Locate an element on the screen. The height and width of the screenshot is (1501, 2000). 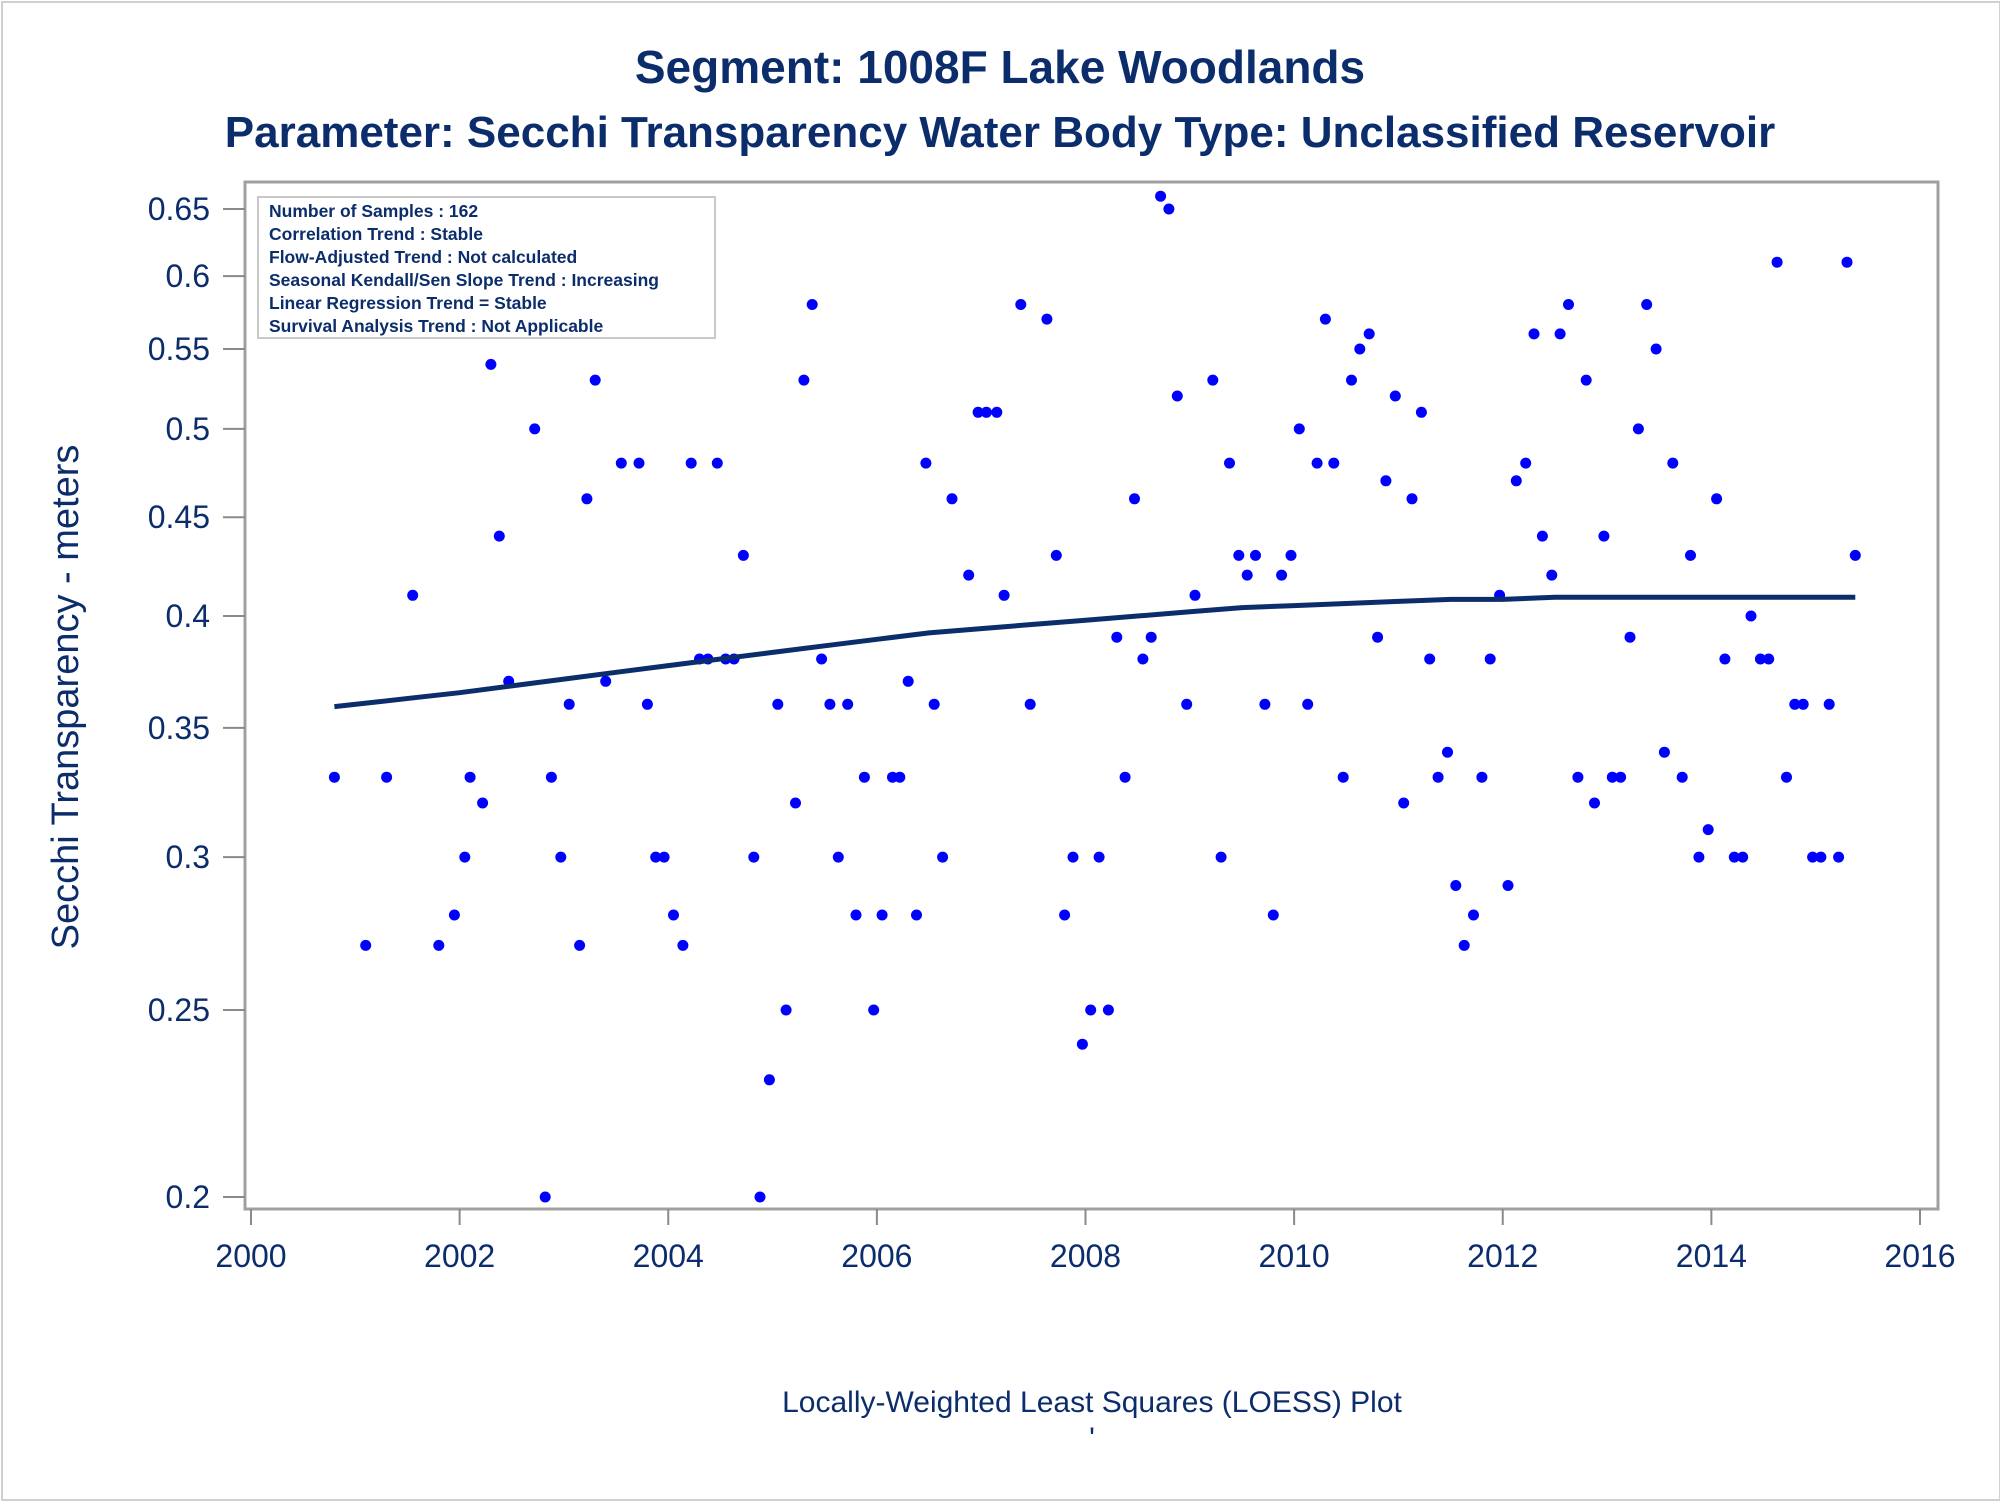
y-tick-label: 0.6 is located at coordinates (188, 276).